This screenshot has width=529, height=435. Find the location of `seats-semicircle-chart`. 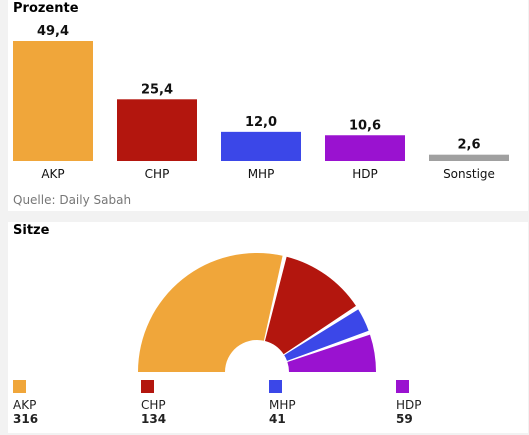

seats-semicircle-chart is located at coordinates (257, 312).